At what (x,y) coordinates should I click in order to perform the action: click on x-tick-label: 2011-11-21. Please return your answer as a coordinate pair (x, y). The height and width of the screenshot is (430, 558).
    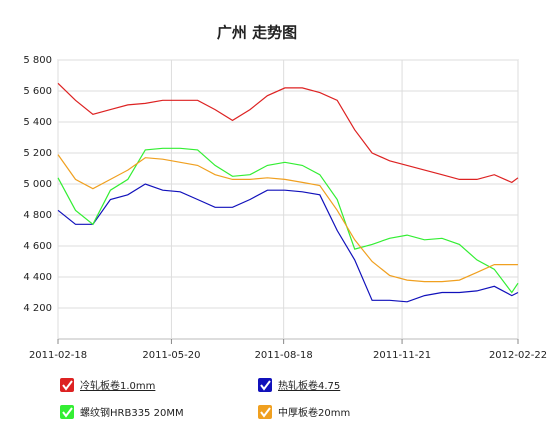
    Looking at the image, I should click on (402, 355).